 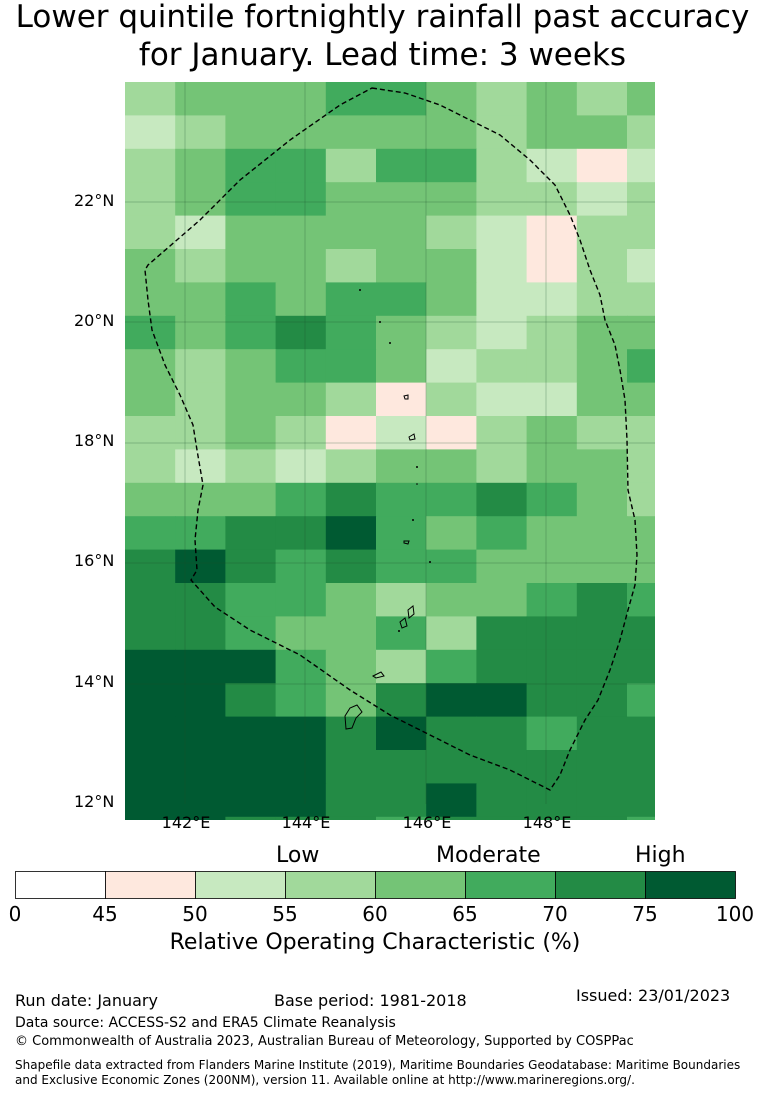 What do you see at coordinates (105, 914) in the screenshot?
I see `colorbar-tick: 45` at bounding box center [105, 914].